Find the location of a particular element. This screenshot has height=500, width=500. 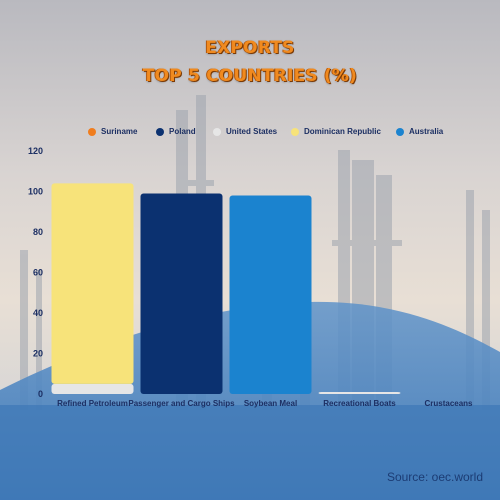

legend-item-dominican-republic: Dominican Republic is located at coordinates (336, 131).